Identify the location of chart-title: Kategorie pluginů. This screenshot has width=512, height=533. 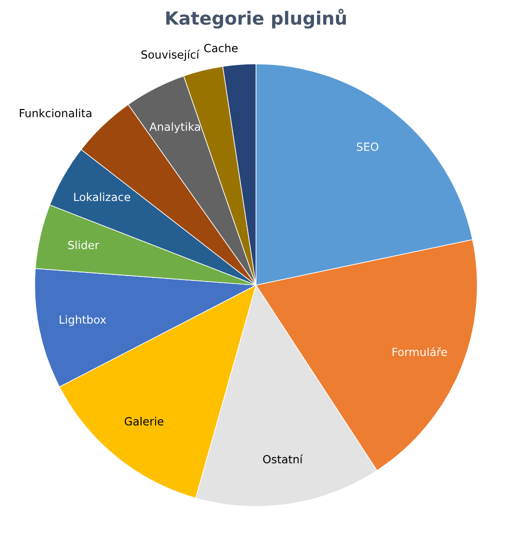
(256, 18).